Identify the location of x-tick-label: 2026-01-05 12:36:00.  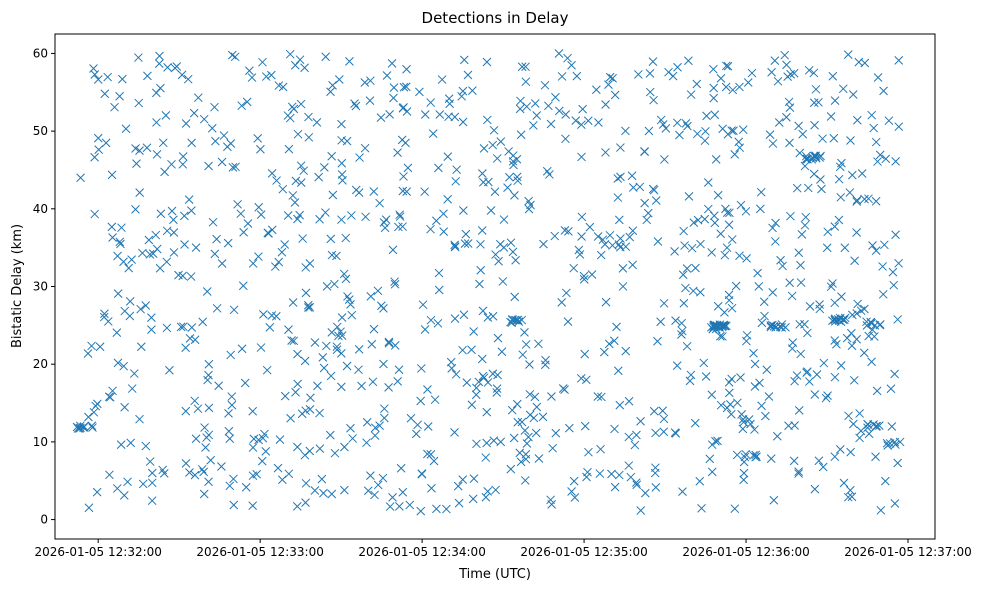
(745, 552).